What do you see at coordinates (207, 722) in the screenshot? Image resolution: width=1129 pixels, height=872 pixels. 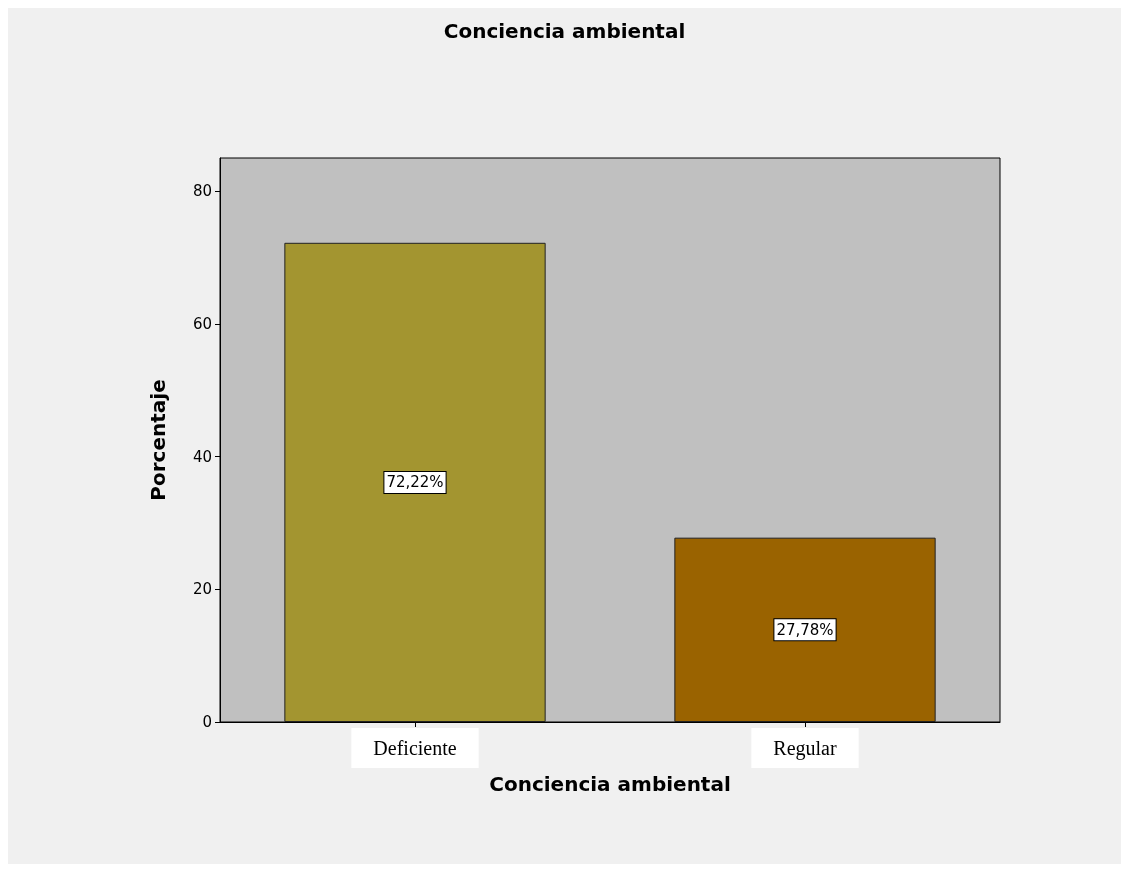 I see `y-tick-label: 0` at bounding box center [207, 722].